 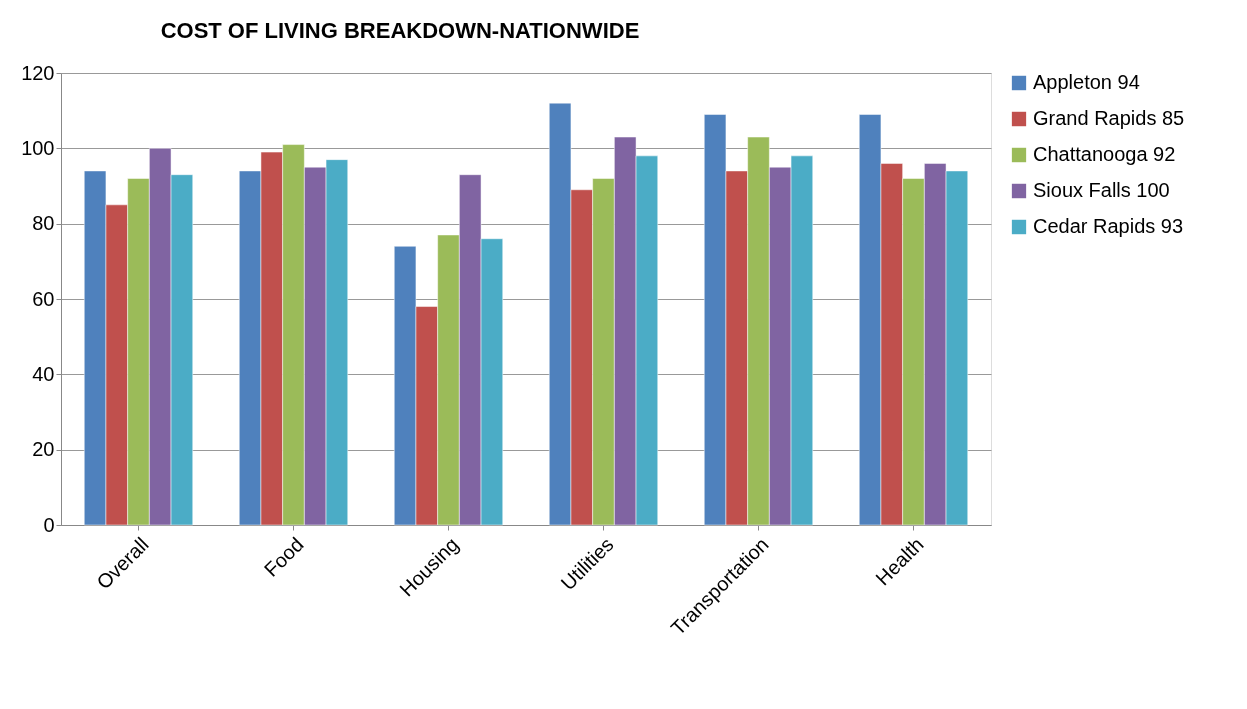 I want to click on chart-title: COST OF LIVING BREAKDOWN-NATIONWIDE, so click(x=400, y=30).